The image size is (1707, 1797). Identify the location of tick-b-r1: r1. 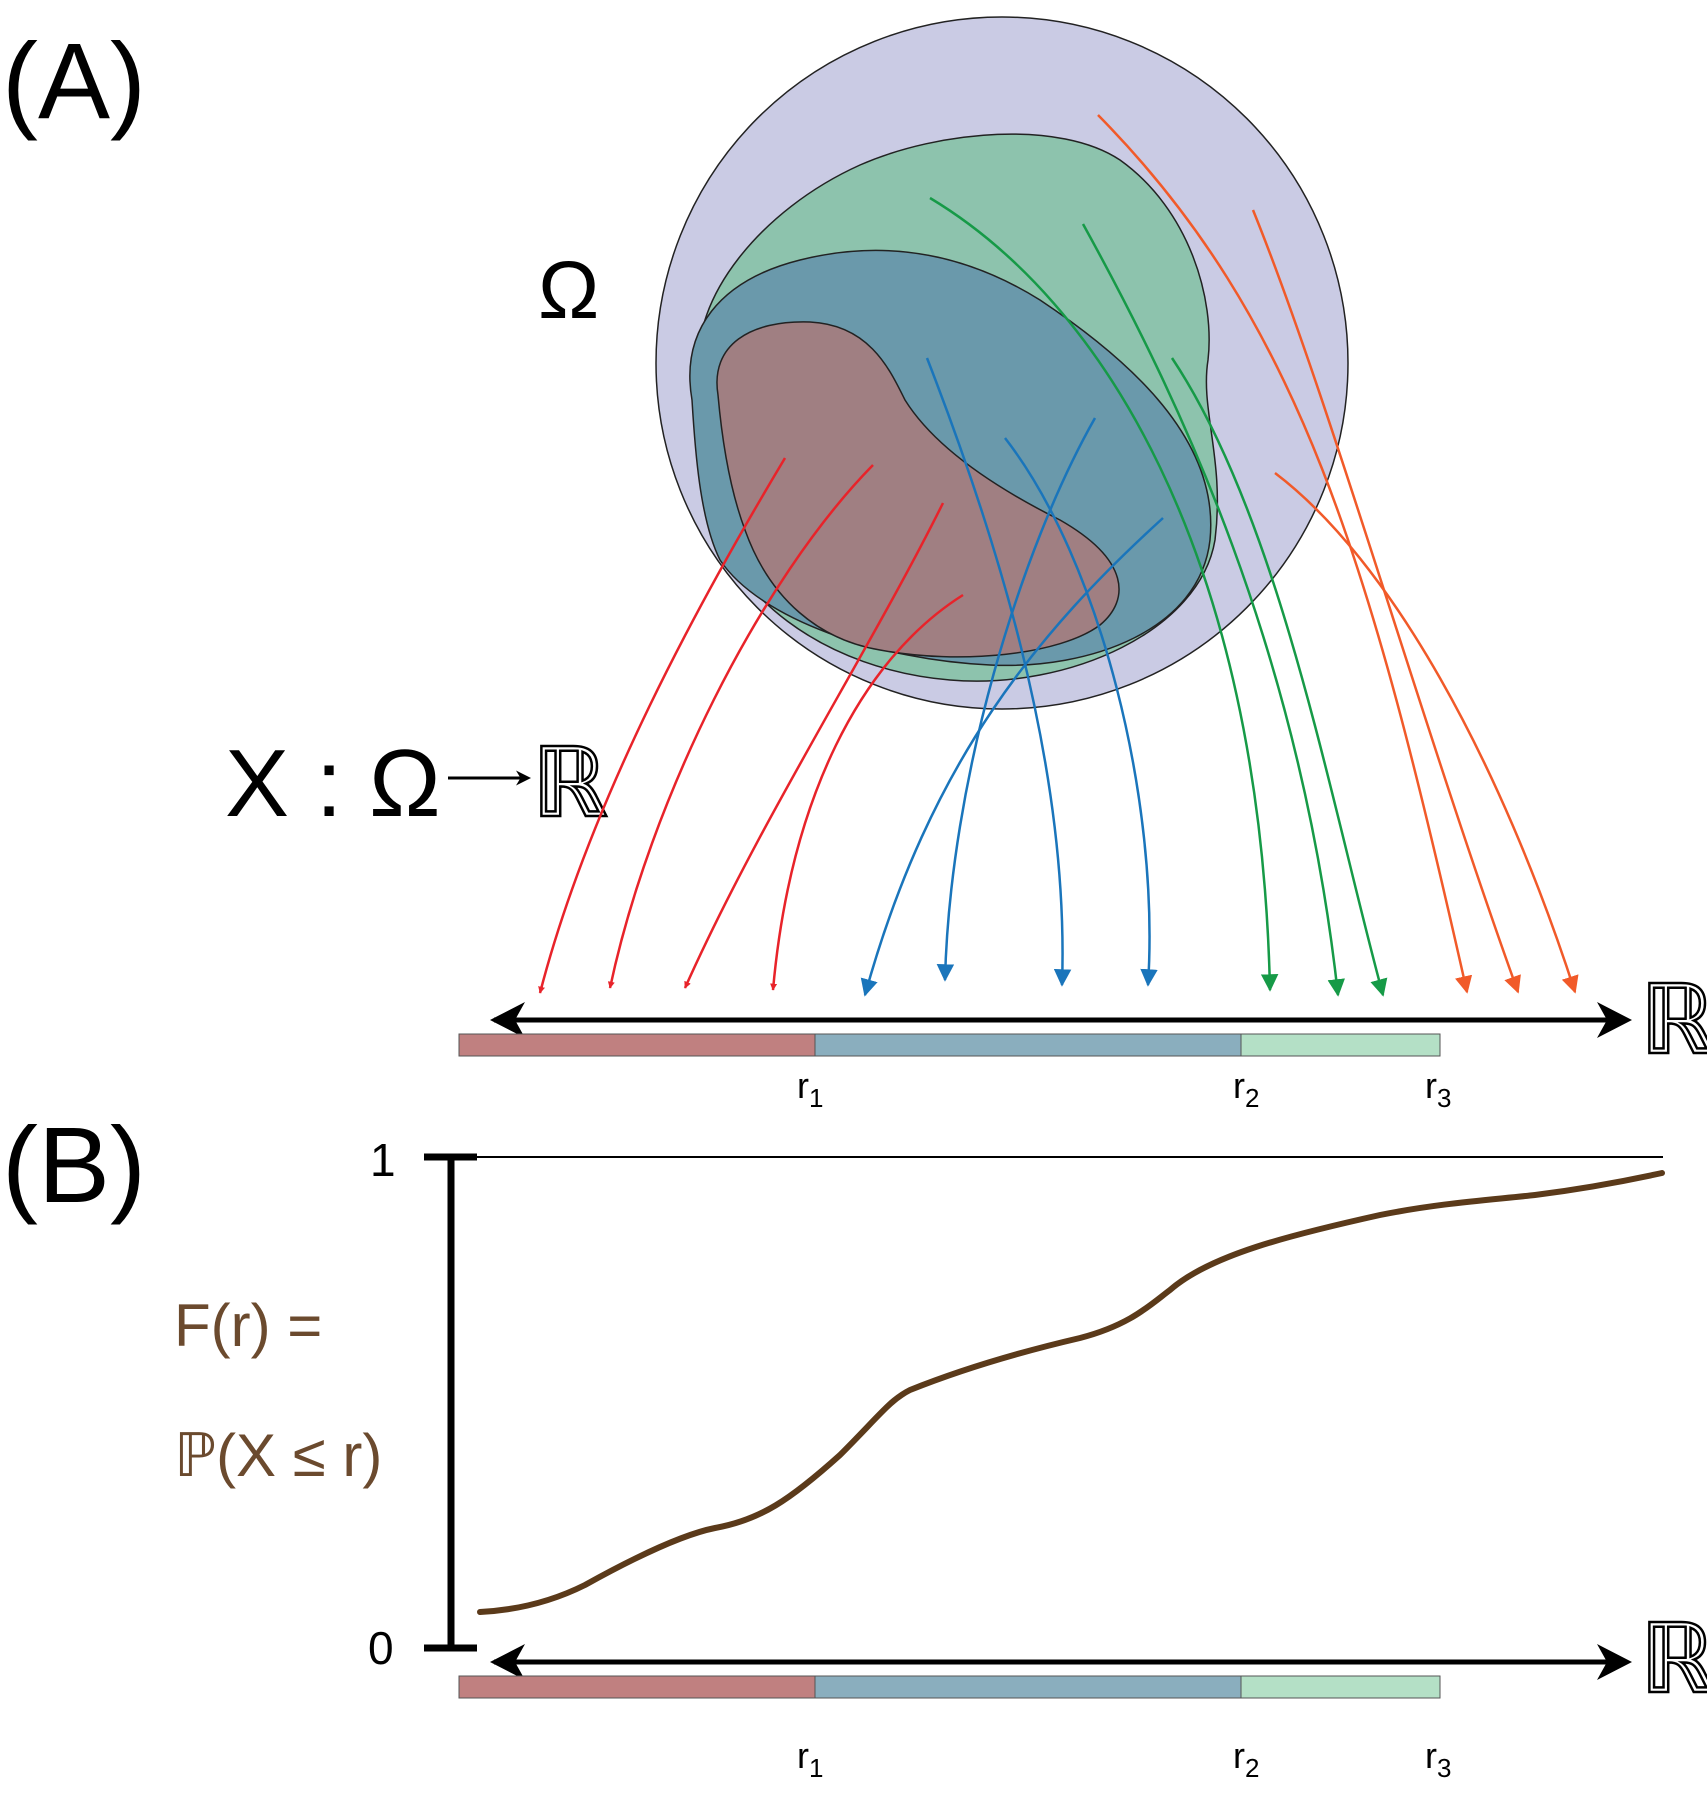
(810, 1759).